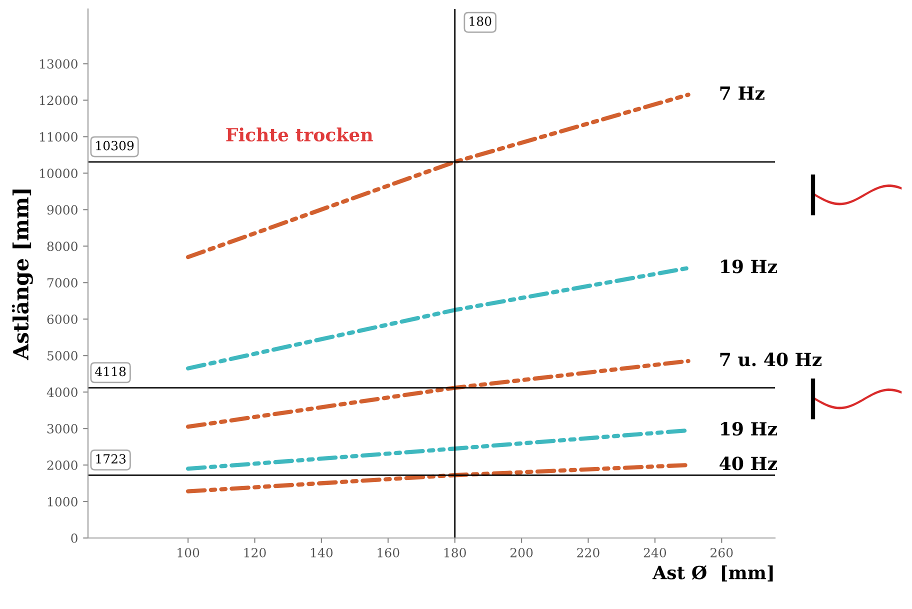 The height and width of the screenshot is (609, 912). Describe the element at coordinates (771, 359) in the screenshot. I see `series-label: 7 u. 40 Hz` at that location.